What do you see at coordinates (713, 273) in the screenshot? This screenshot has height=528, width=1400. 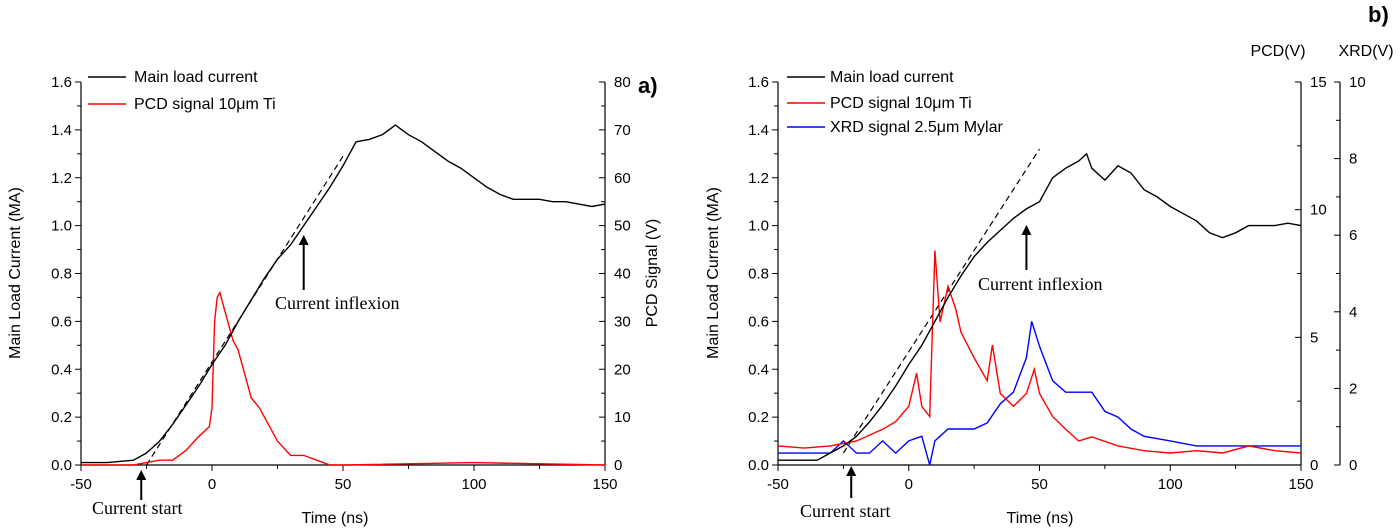 I see `y-axis-label-b: Main Load Current (MA)` at bounding box center [713, 273].